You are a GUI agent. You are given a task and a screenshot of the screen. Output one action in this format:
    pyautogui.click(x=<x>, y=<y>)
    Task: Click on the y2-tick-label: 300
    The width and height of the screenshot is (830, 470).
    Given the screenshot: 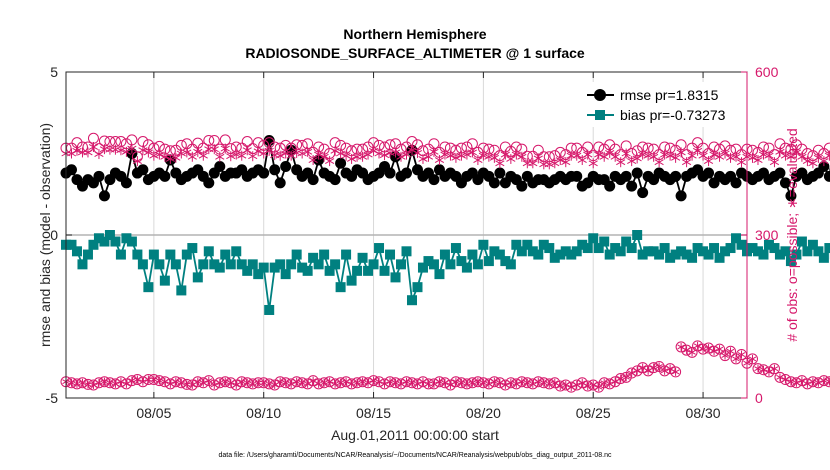 What is the action you would take?
    pyautogui.click(x=767, y=235)
    